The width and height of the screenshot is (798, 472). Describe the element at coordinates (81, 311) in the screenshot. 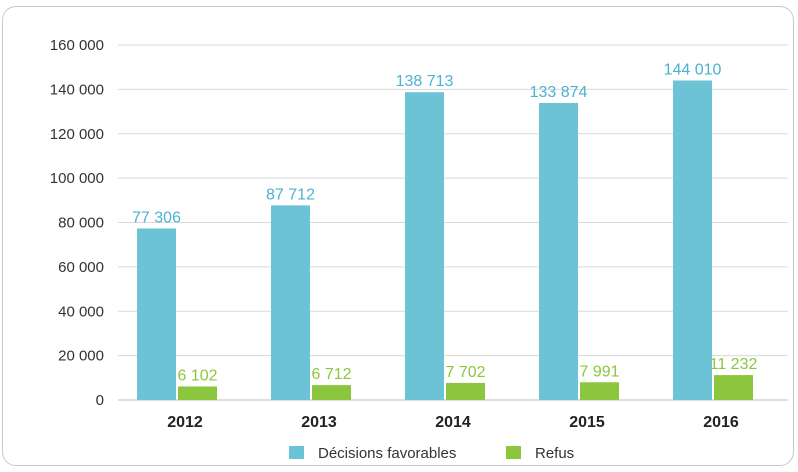

I see `y-tick-label: 40 000` at that location.